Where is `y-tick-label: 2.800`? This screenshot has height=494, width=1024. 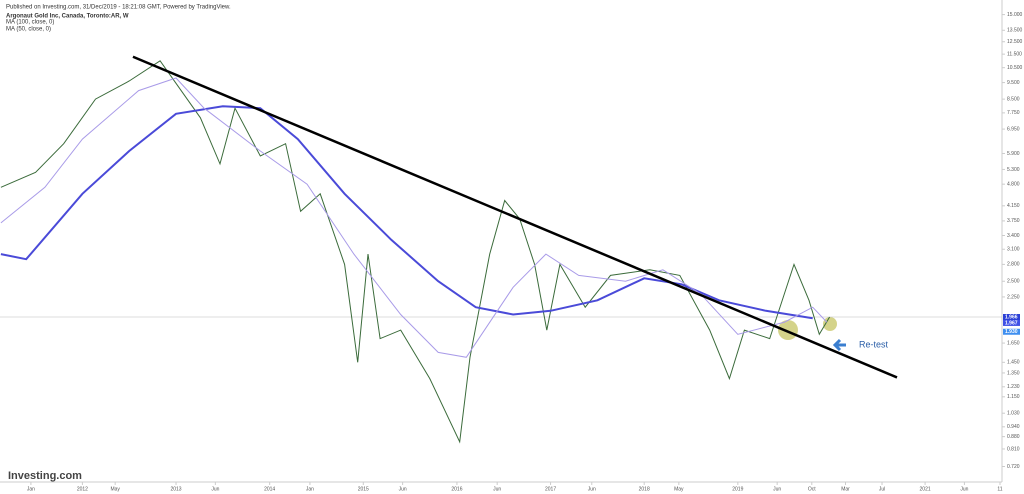
y-tick-label: 2.800 is located at coordinates (1013, 265).